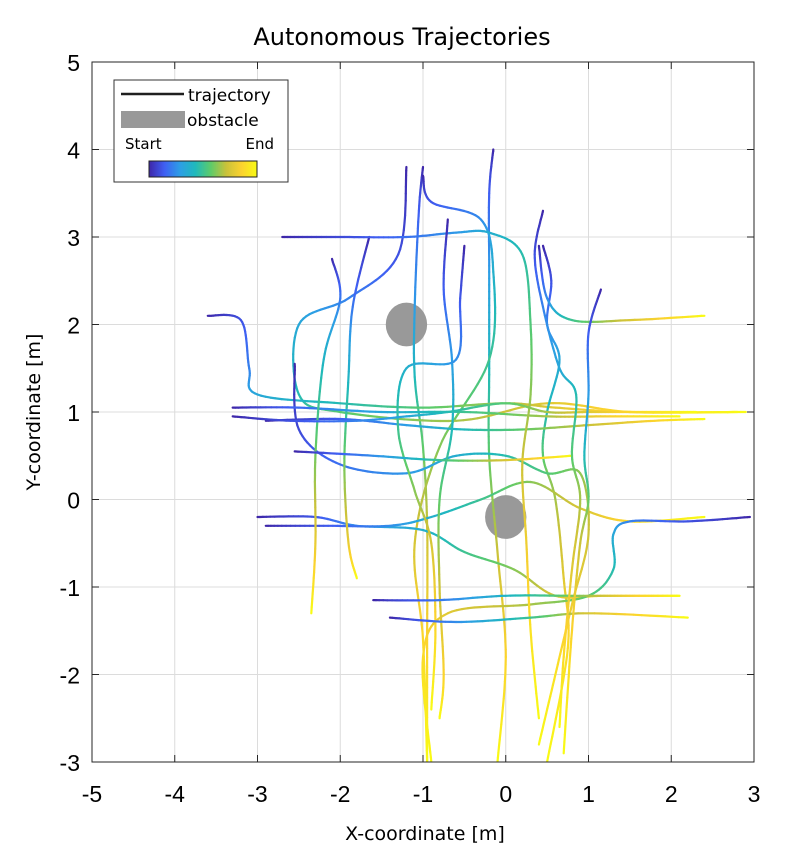  What do you see at coordinates (175, 794) in the screenshot?
I see `x-tick-label: -4` at bounding box center [175, 794].